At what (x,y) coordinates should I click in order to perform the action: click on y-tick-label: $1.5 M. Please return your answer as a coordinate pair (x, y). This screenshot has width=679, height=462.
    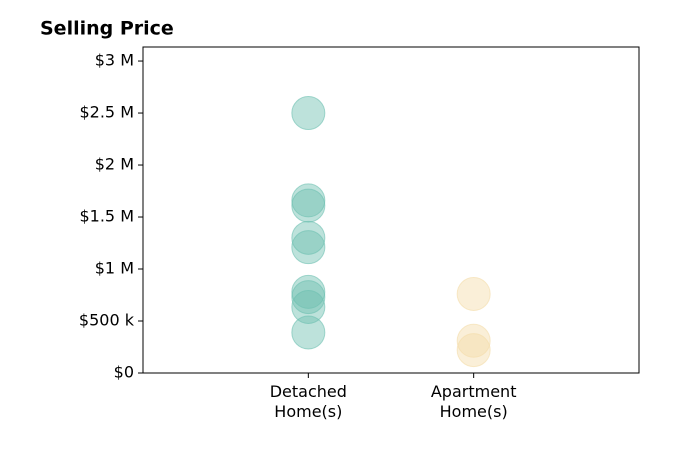
    Looking at the image, I should click on (106, 216).